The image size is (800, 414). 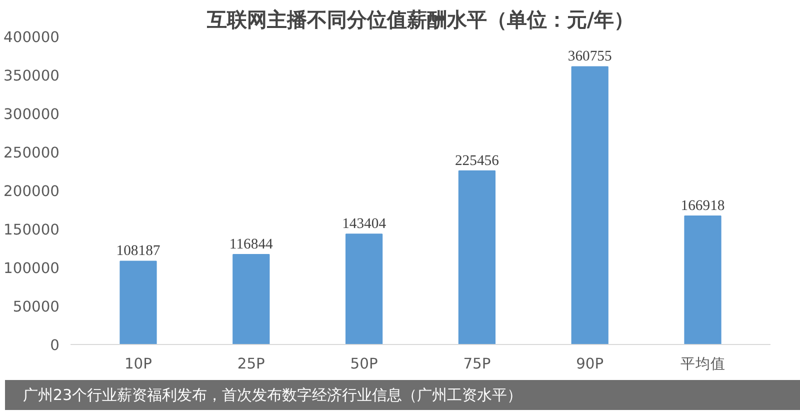 What do you see at coordinates (138, 364) in the screenshot?
I see `x-tick-label: 10P` at bounding box center [138, 364].